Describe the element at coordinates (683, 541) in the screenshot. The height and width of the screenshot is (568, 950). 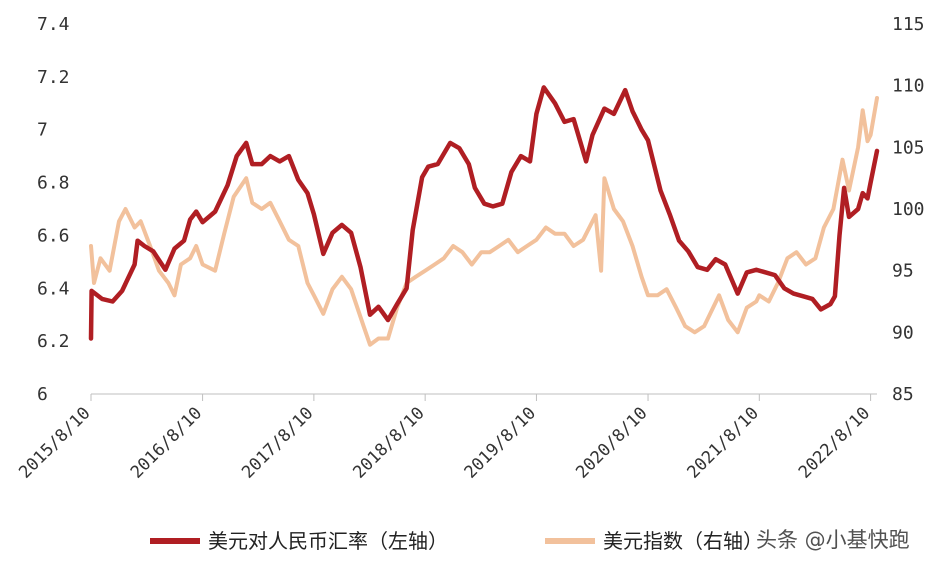
I see `legend-label-dxy: 美元指数（右轴）` at that location.